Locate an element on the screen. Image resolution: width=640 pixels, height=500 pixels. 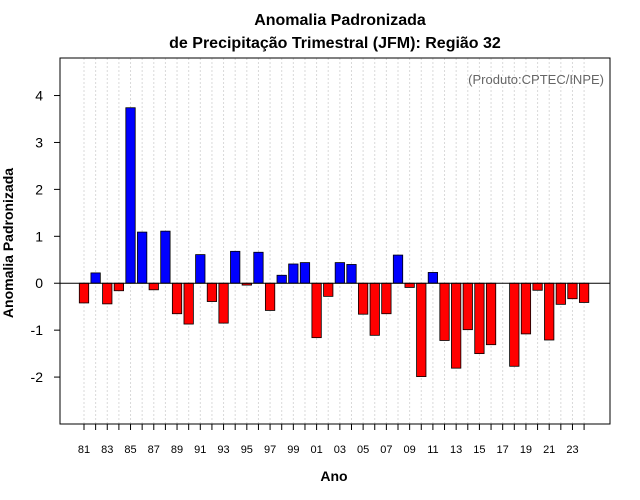
x-tick-label: 99 is located at coordinates (293, 450).